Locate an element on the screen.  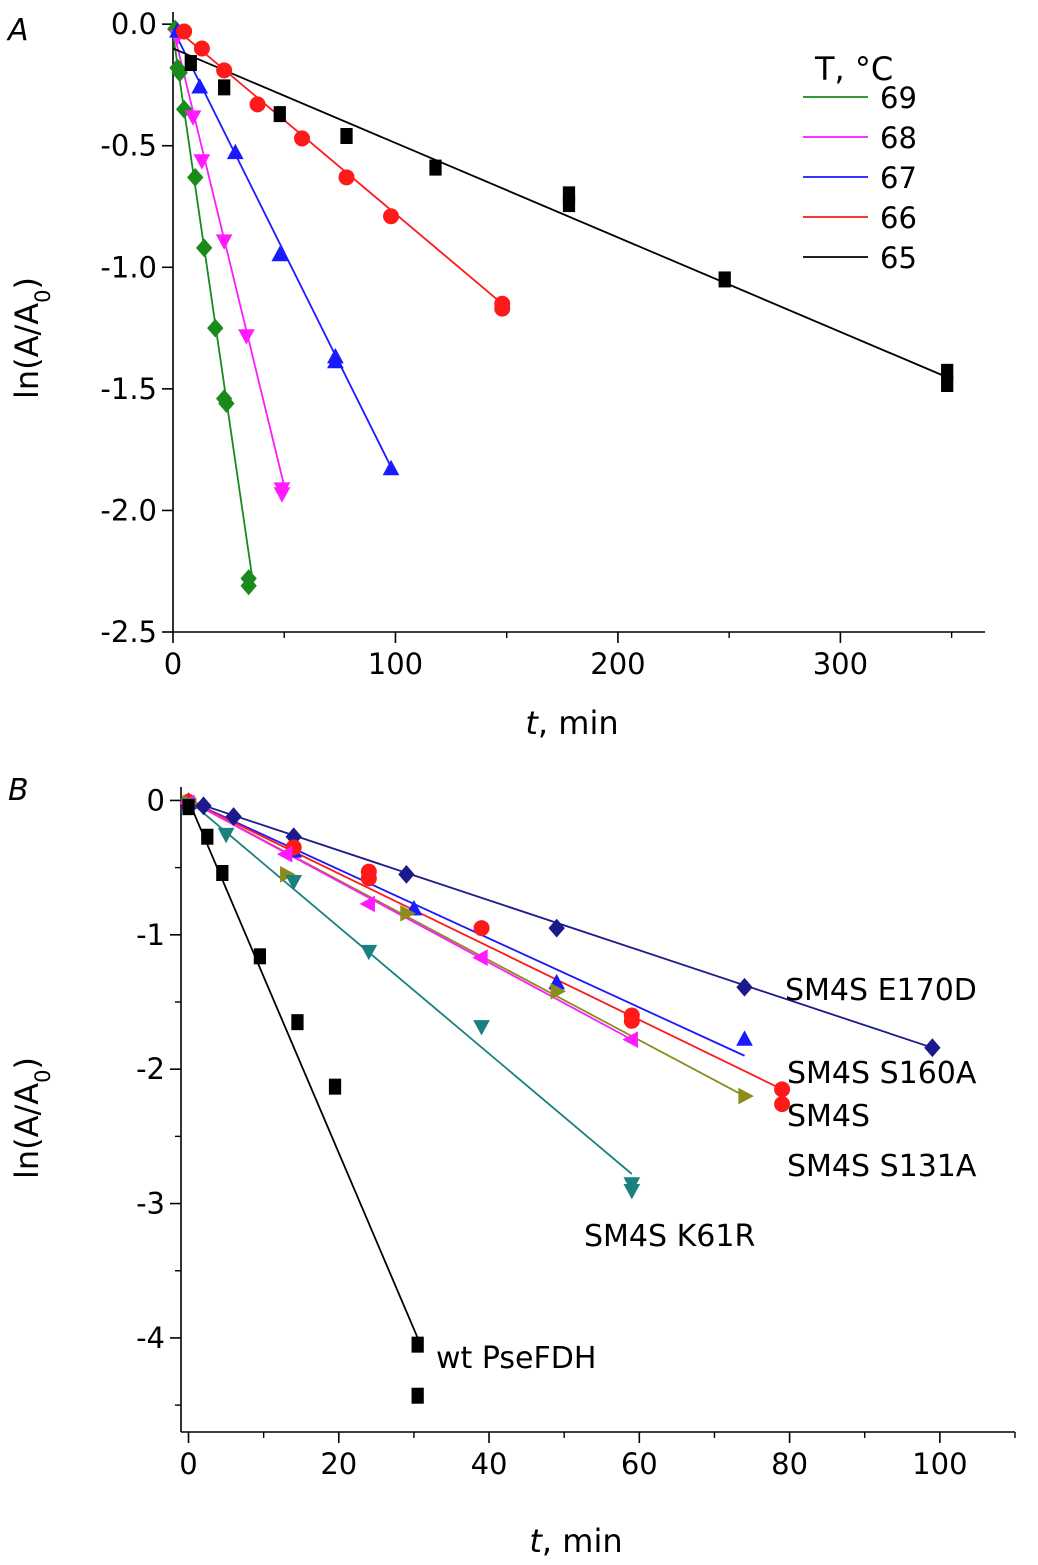
panel-b-fit-line-sm4s-s160a is located at coordinates (466, 928).